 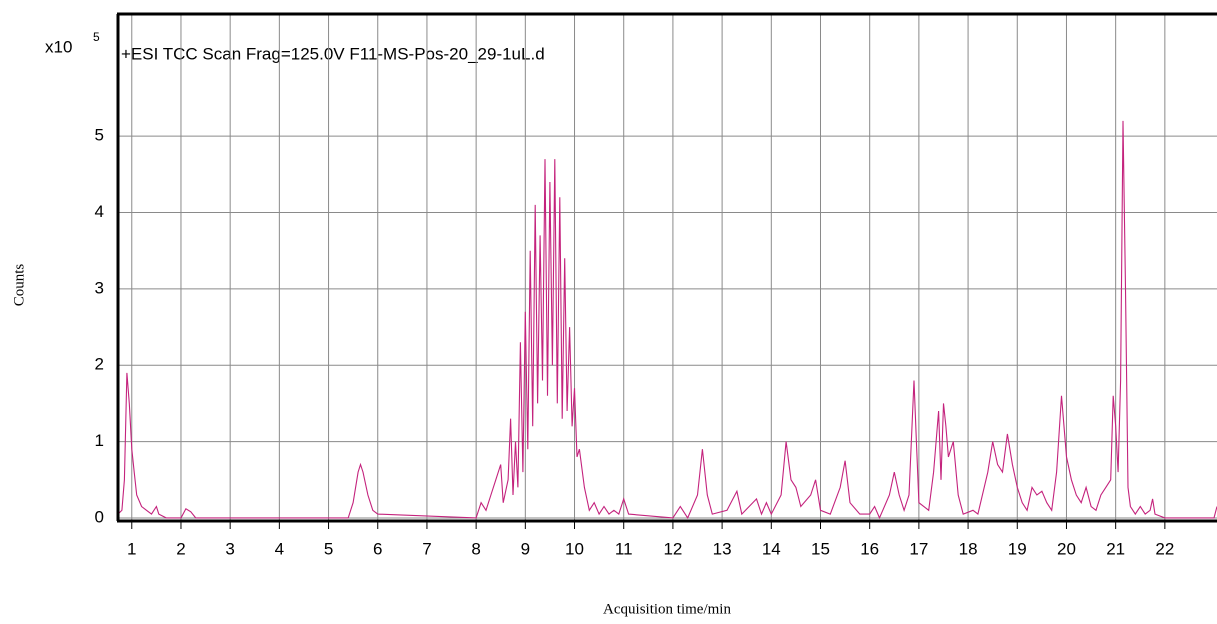 I want to click on x-tick-label: 9, so click(x=525, y=548).